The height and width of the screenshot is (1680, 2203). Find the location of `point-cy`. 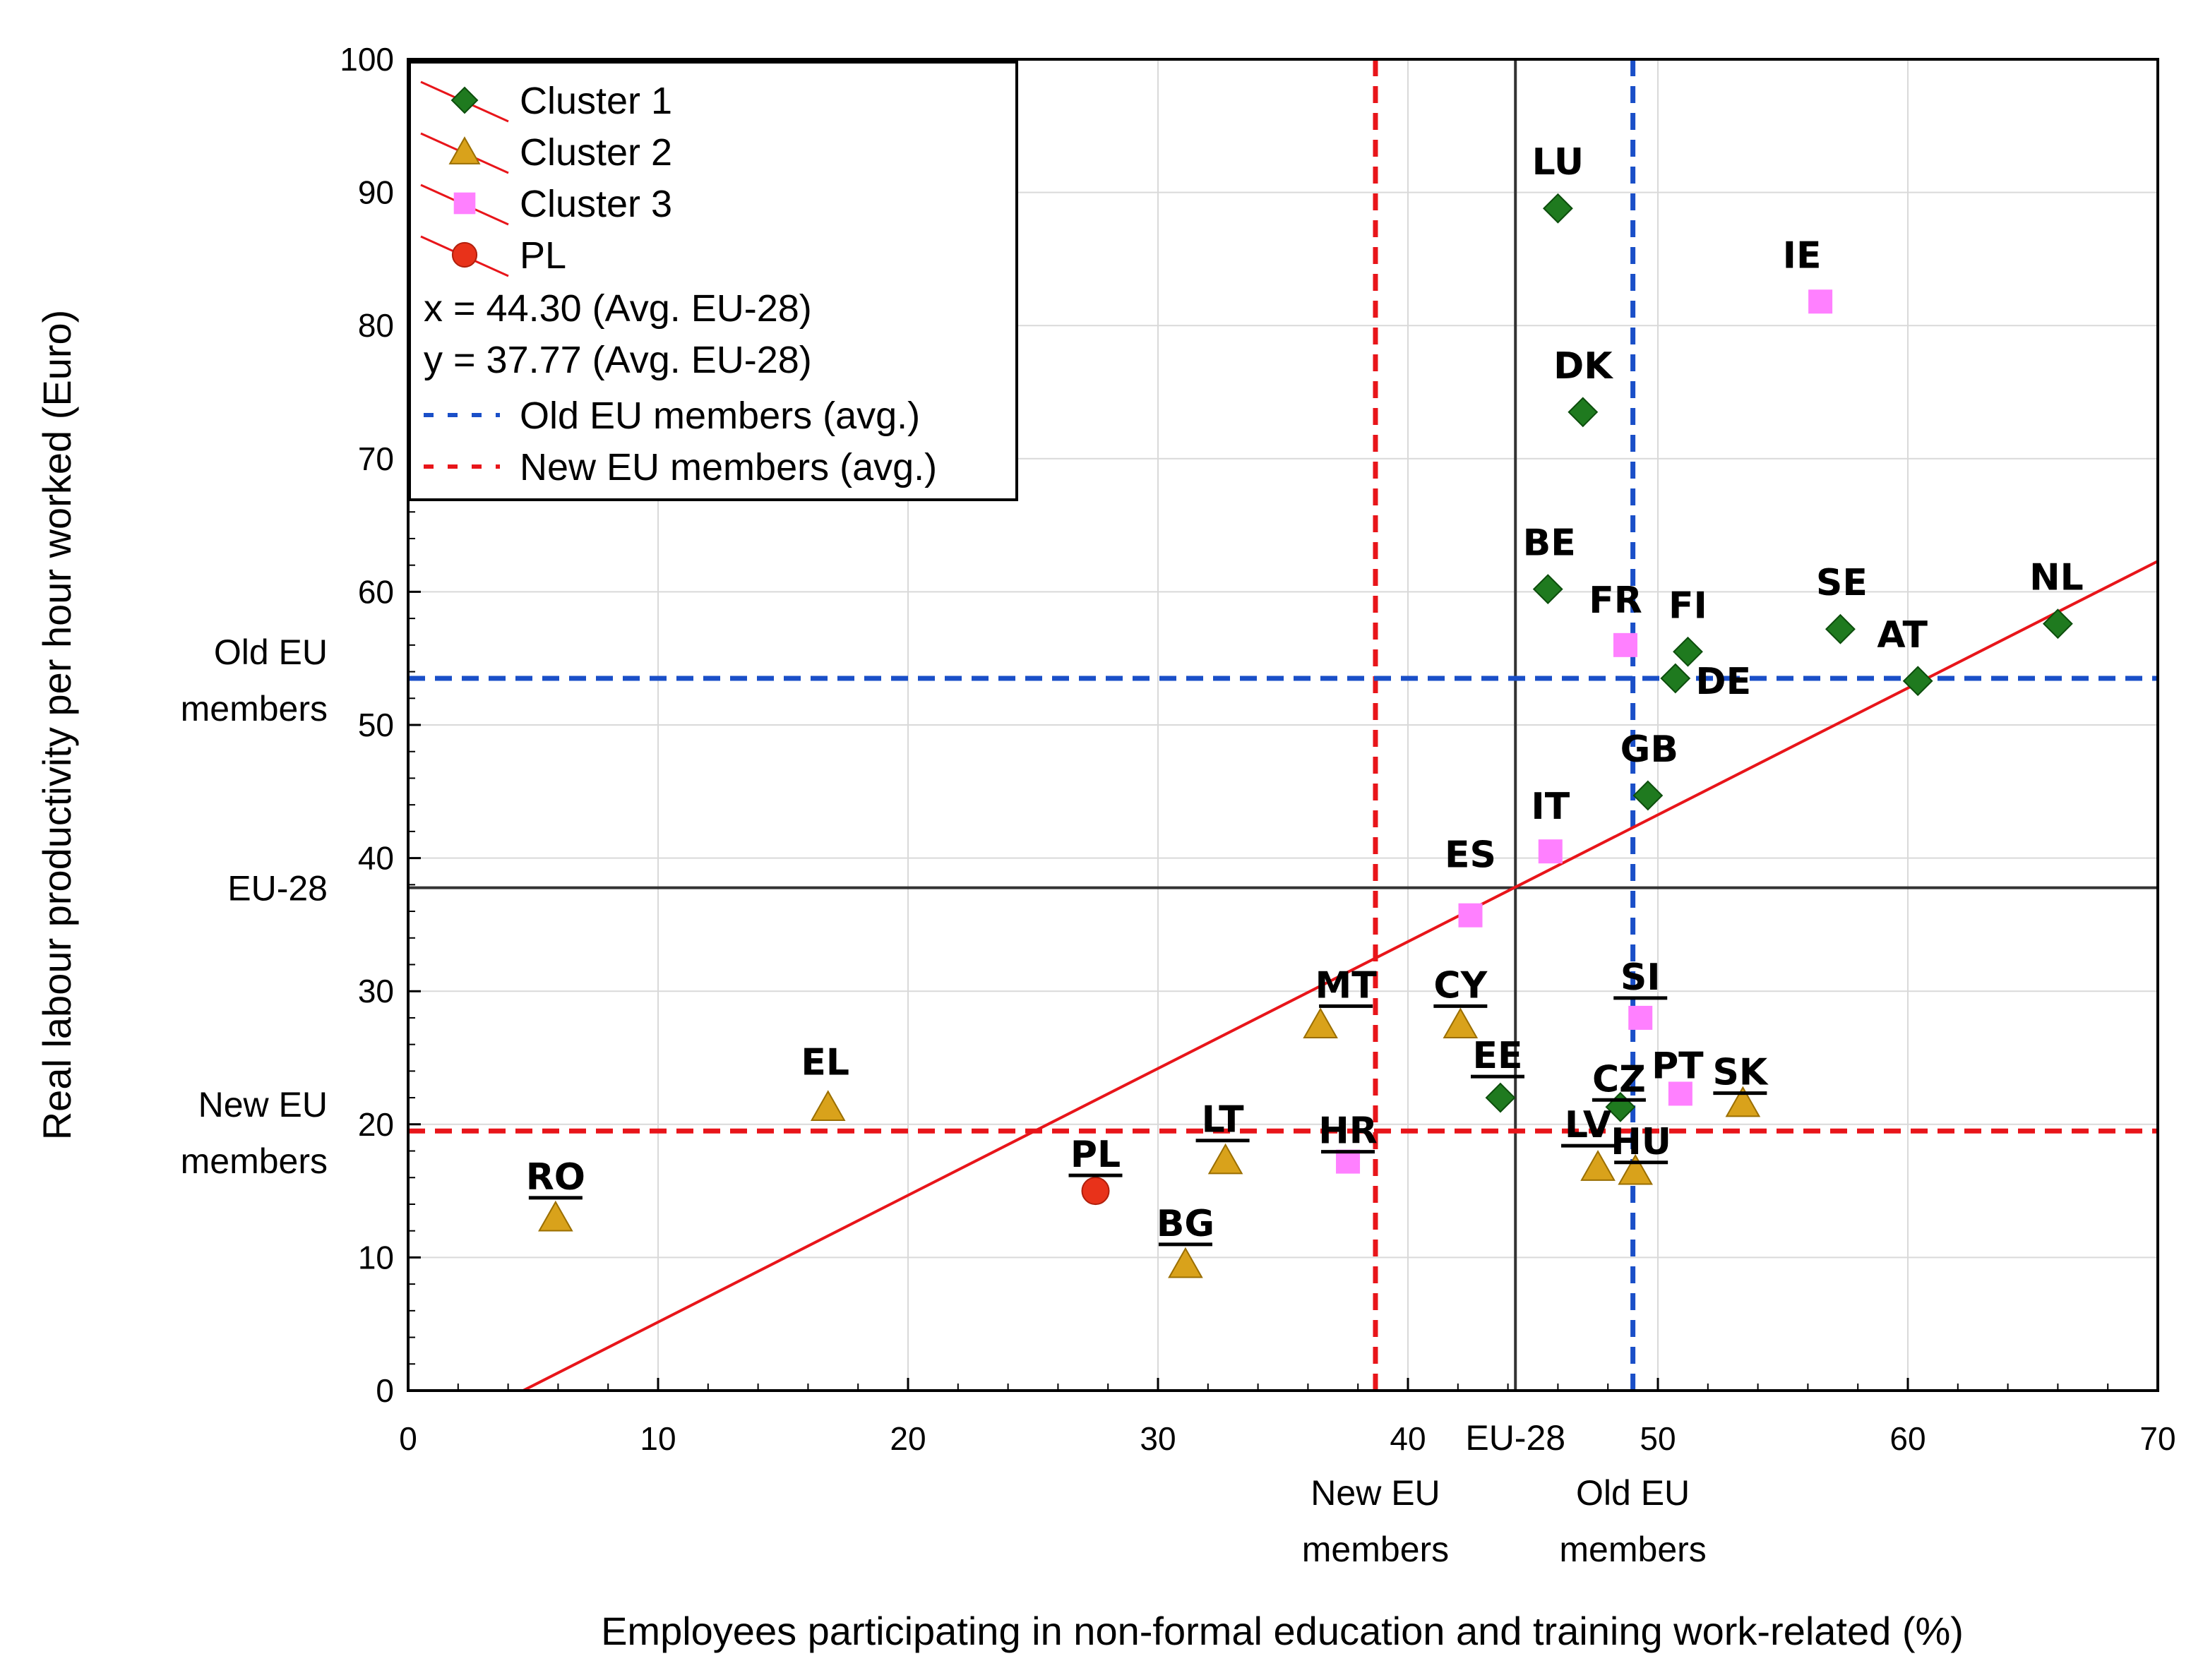

point-cy is located at coordinates (1461, 1023).